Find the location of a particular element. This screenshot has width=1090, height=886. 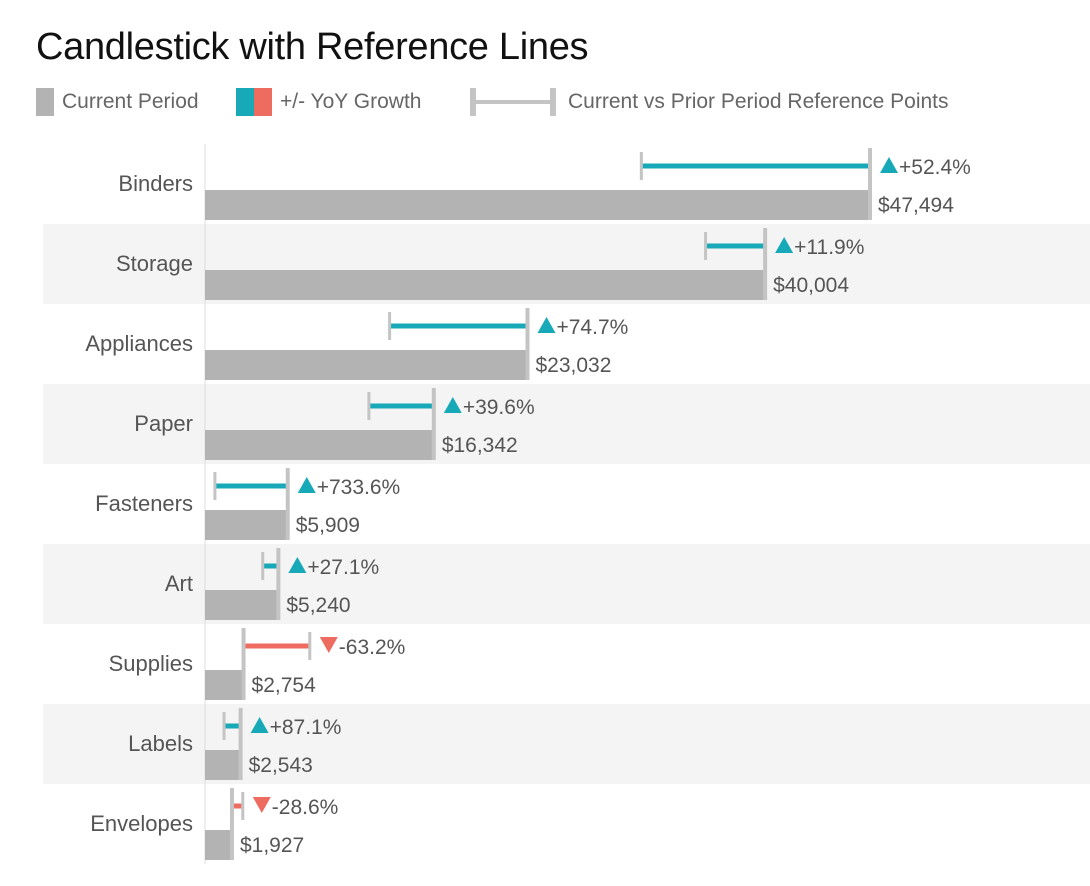

growth-label-storage: +11.9% is located at coordinates (829, 247).